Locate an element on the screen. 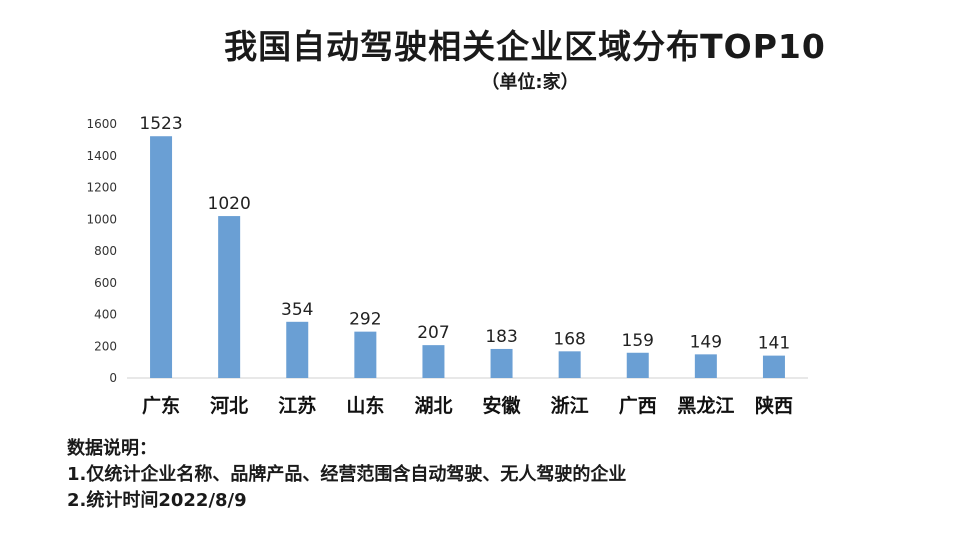 The image size is (960, 540). notes-line-1: 1.仅统计企业名称、品牌产品、经营范围含自动驾驶、无人驾驶的企业 is located at coordinates (347, 474).